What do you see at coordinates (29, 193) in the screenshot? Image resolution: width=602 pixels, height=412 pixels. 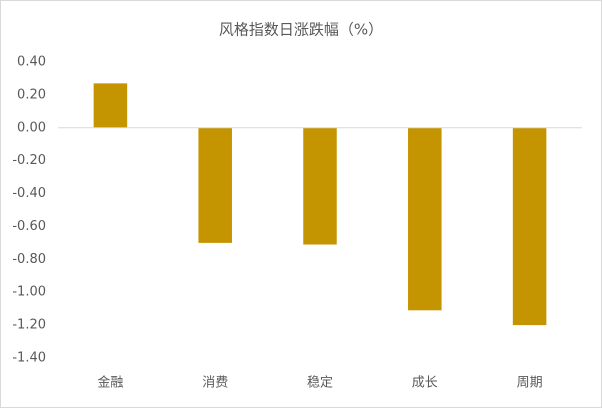 I see `y-tick-label: -0.40` at bounding box center [29, 193].